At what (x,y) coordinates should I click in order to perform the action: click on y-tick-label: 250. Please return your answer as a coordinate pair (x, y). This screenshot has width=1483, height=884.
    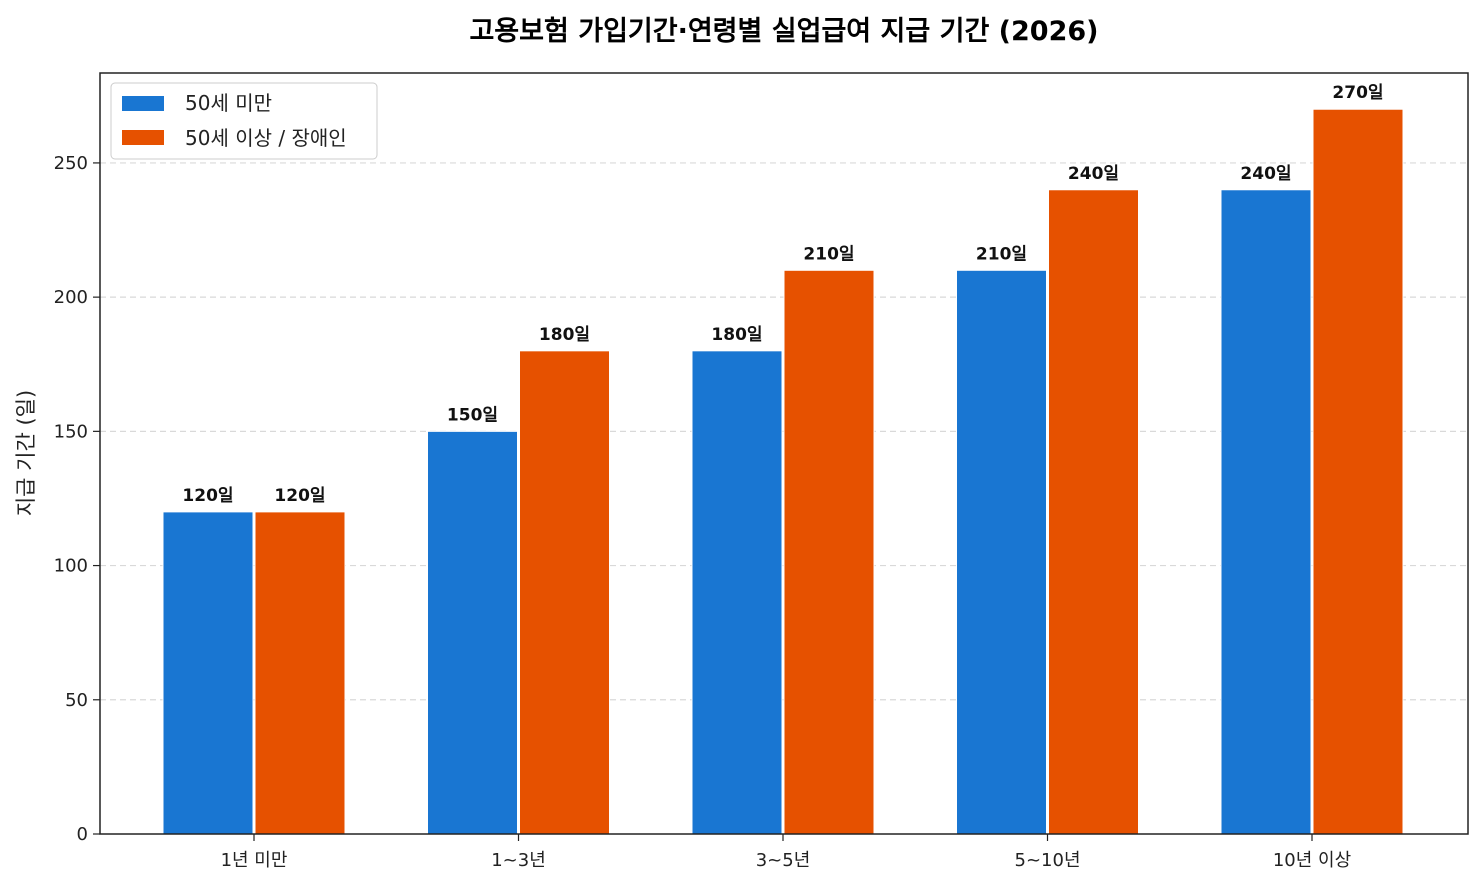
    Looking at the image, I should click on (71, 163).